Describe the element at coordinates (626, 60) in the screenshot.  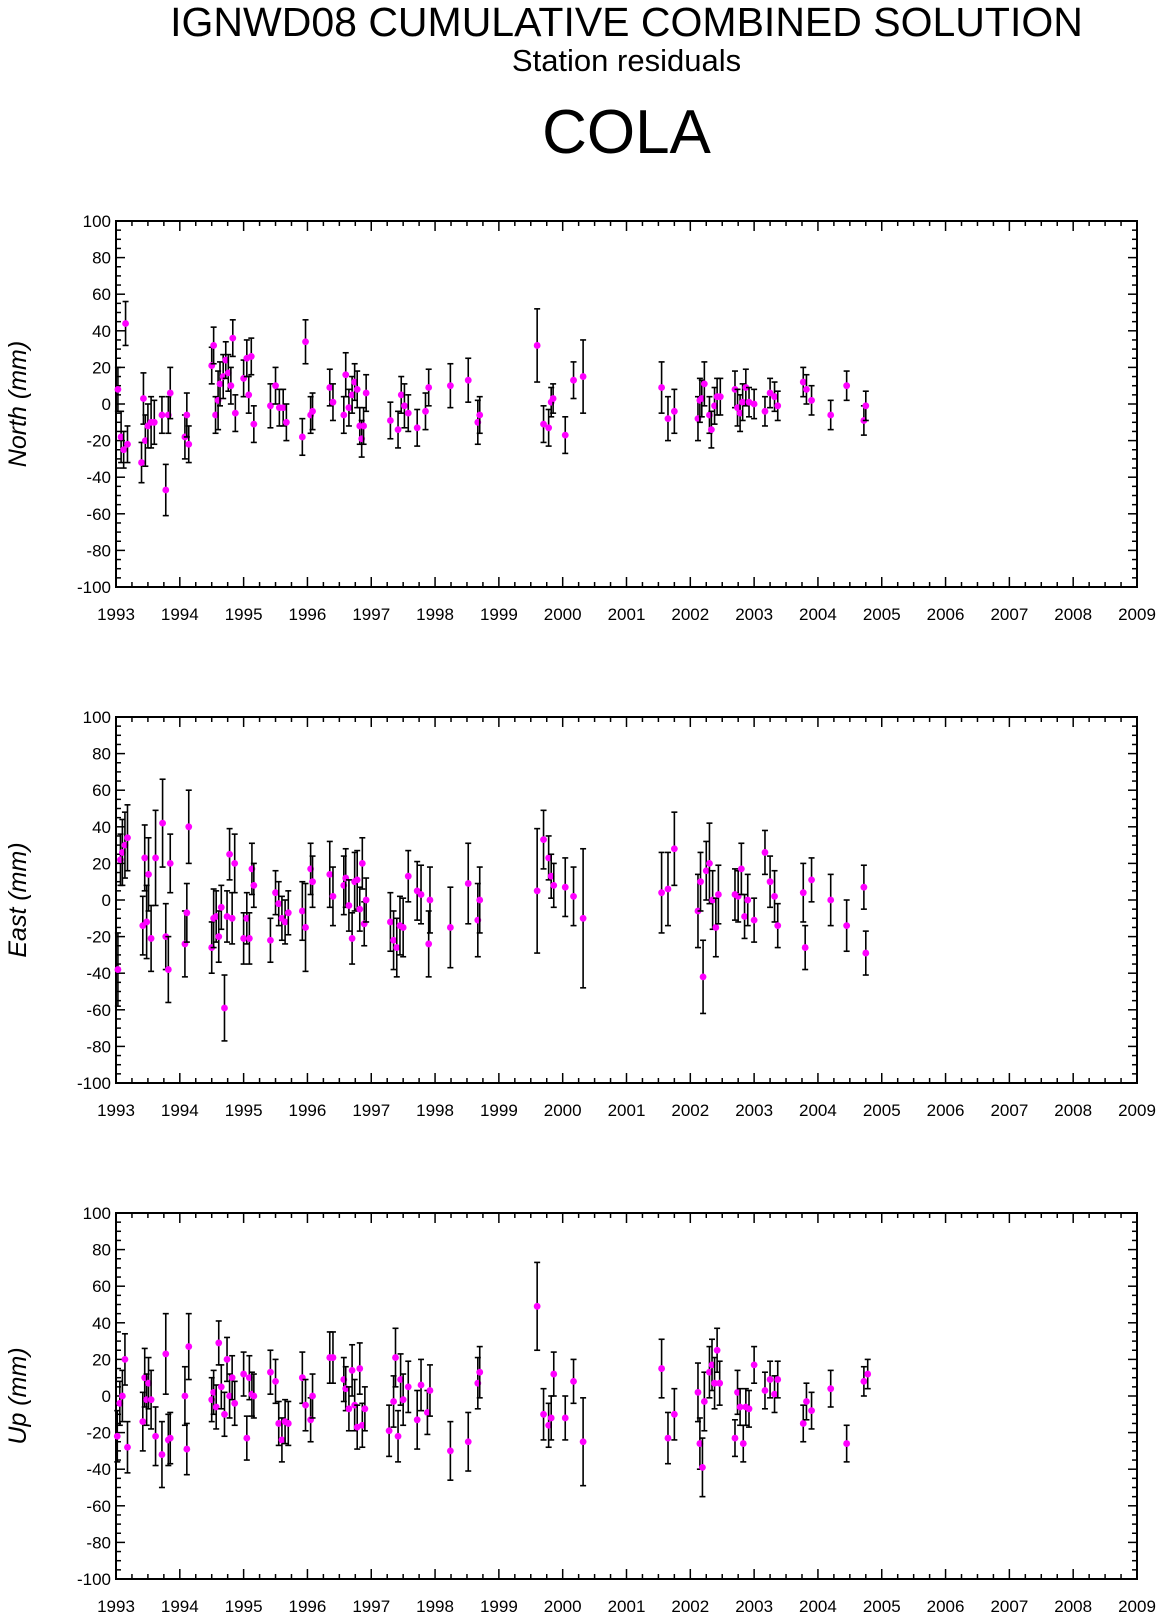
I see `chart-subtitle: Station residuals` at that location.